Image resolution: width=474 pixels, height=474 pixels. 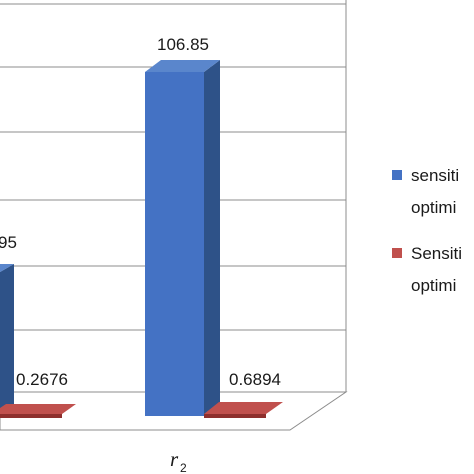 What do you see at coordinates (435, 175) in the screenshot?
I see `legend-entry-1-line1: sensiti` at bounding box center [435, 175].